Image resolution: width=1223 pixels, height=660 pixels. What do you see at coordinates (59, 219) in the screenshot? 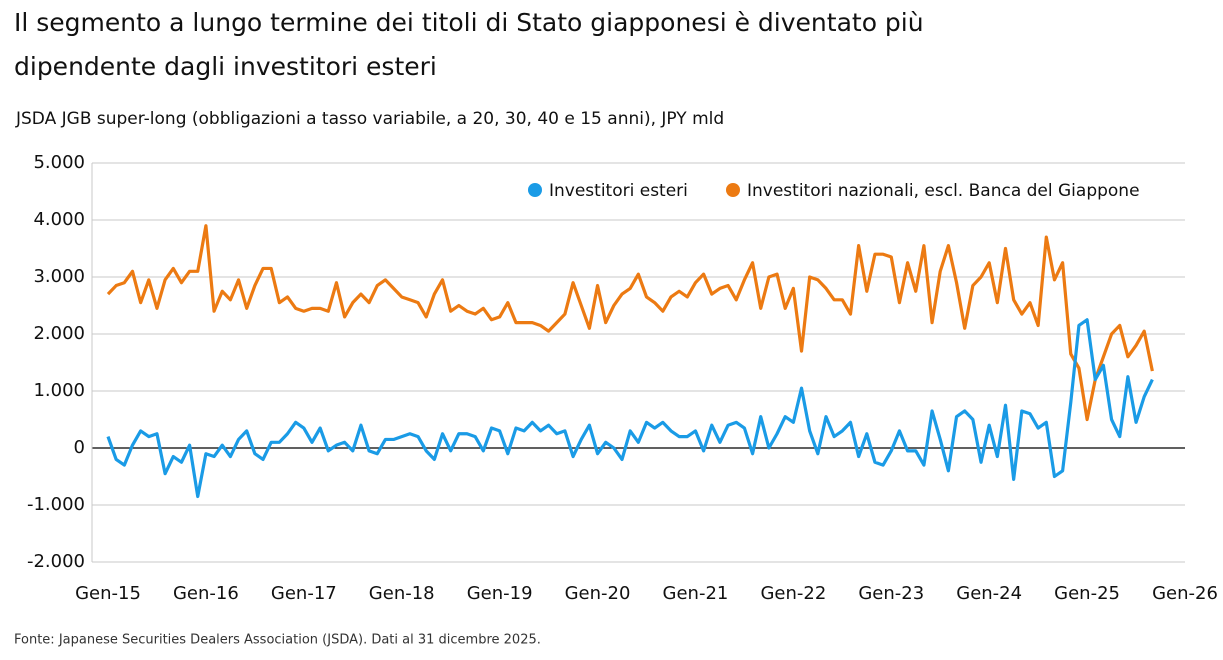
I see `y-tick-label: 4.000` at bounding box center [59, 219].